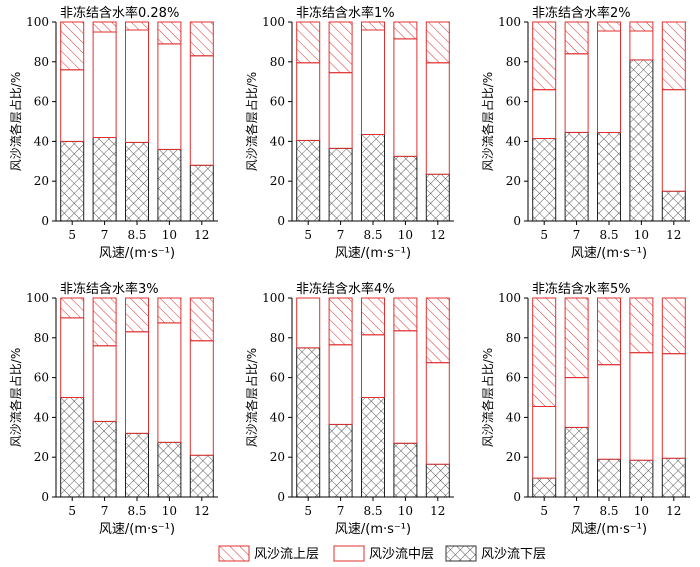 The width and height of the screenshot is (700, 567). I want to click on panel-title: 非冻结含水率1%, so click(345, 13).